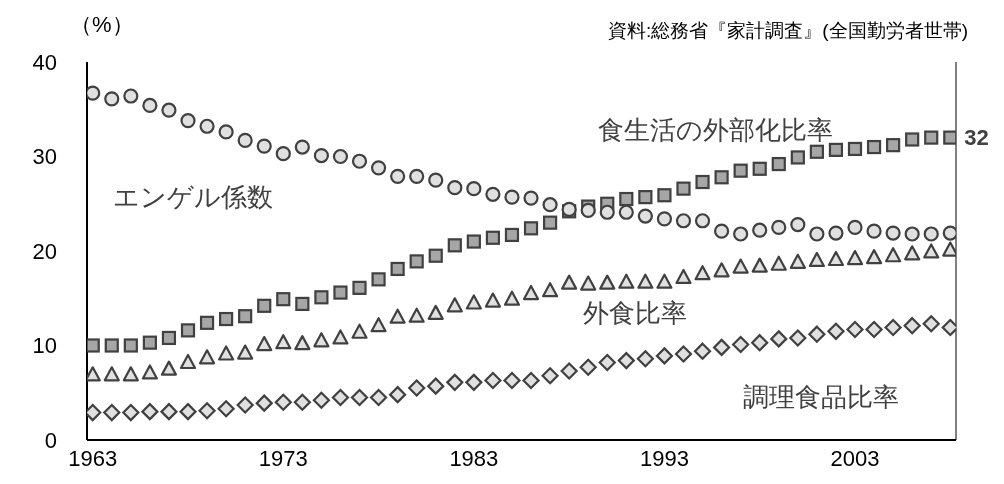 This screenshot has width=1004, height=484. I want to click on series-label: 食生活の外部化比率, so click(715, 130).